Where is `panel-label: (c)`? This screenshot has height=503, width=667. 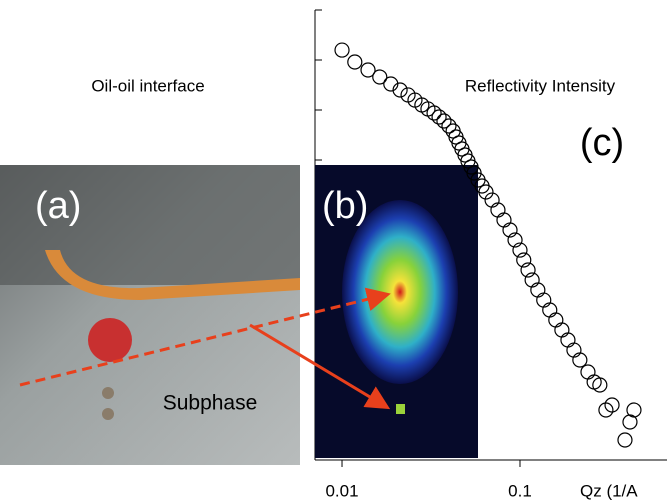
panel-label: (c) is located at coordinates (602, 143).